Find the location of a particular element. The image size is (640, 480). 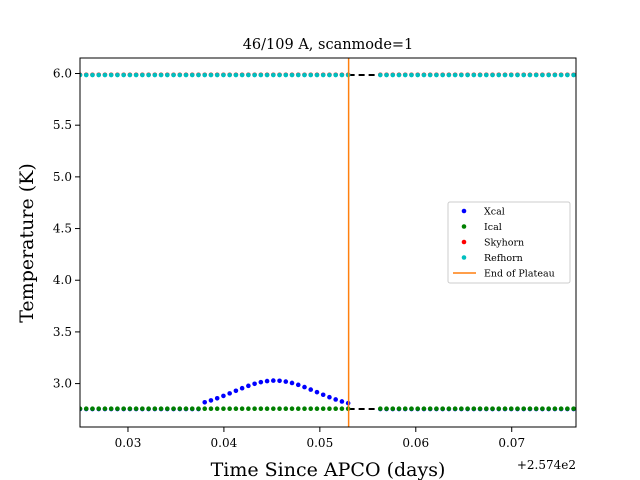

legend: Xcal Ical Skyhorn Refhorn End of Plateau is located at coordinates (509, 242).